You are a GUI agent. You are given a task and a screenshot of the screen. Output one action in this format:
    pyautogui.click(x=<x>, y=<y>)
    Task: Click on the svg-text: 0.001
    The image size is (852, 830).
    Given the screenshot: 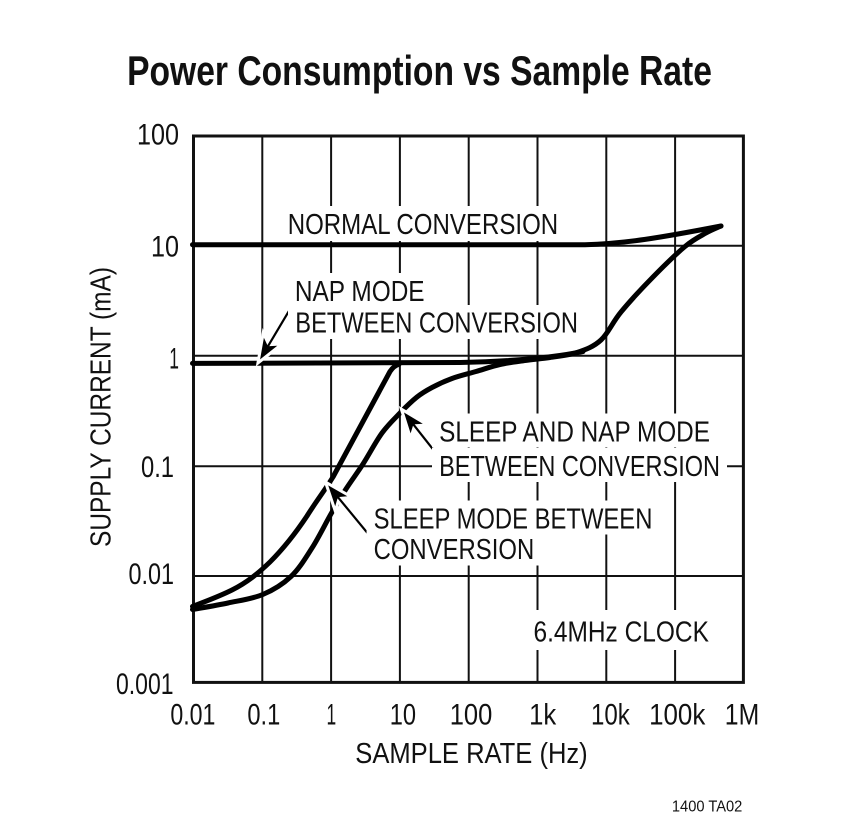 What is the action you would take?
    pyautogui.click(x=145, y=684)
    